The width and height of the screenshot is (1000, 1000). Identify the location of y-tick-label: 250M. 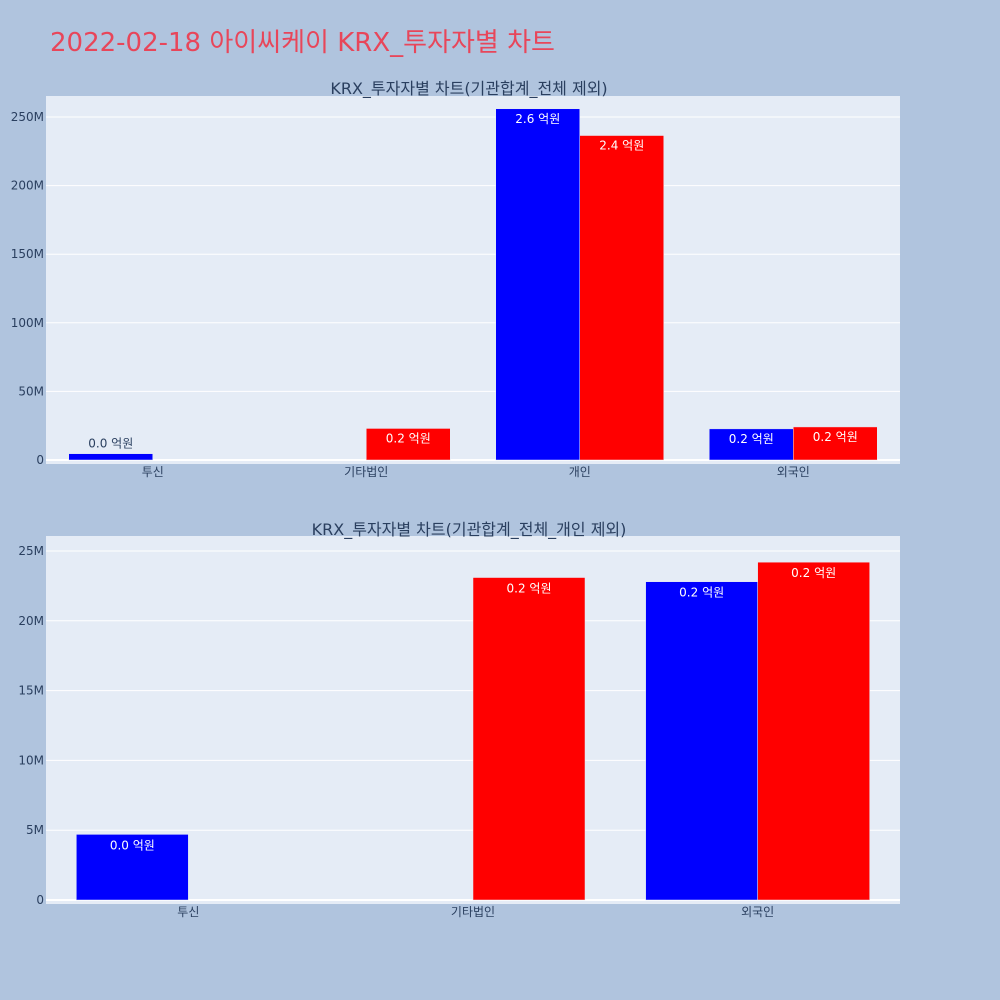
(27, 117).